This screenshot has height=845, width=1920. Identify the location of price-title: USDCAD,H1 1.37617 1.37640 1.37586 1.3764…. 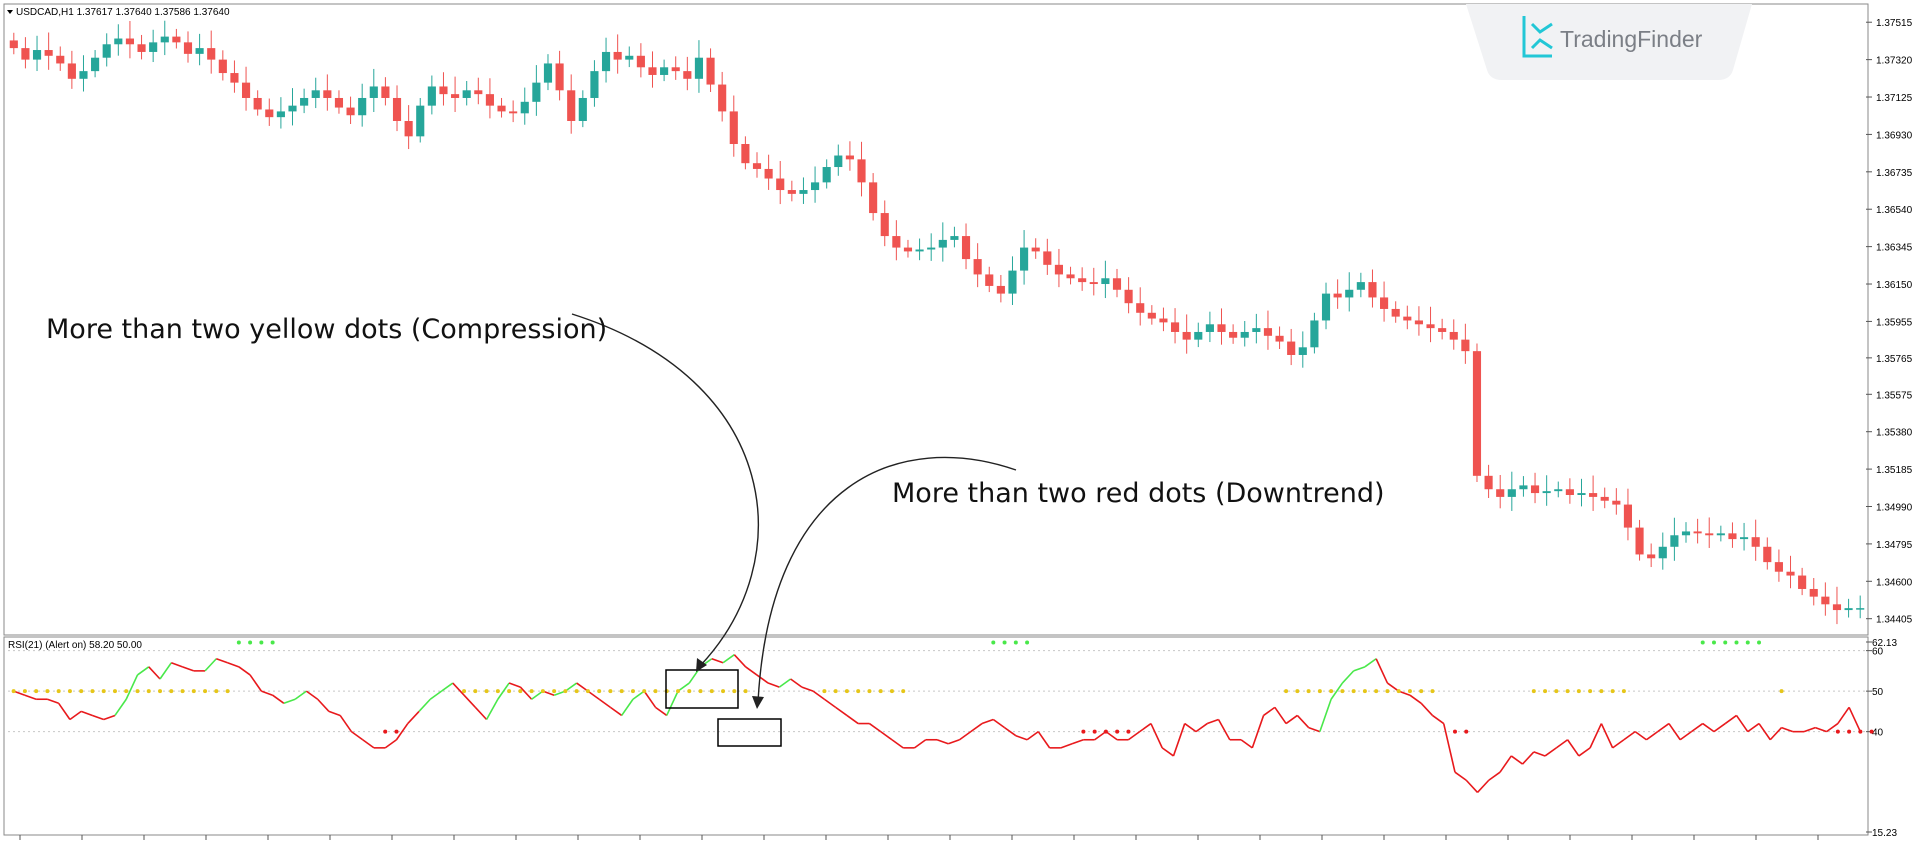
(123, 12).